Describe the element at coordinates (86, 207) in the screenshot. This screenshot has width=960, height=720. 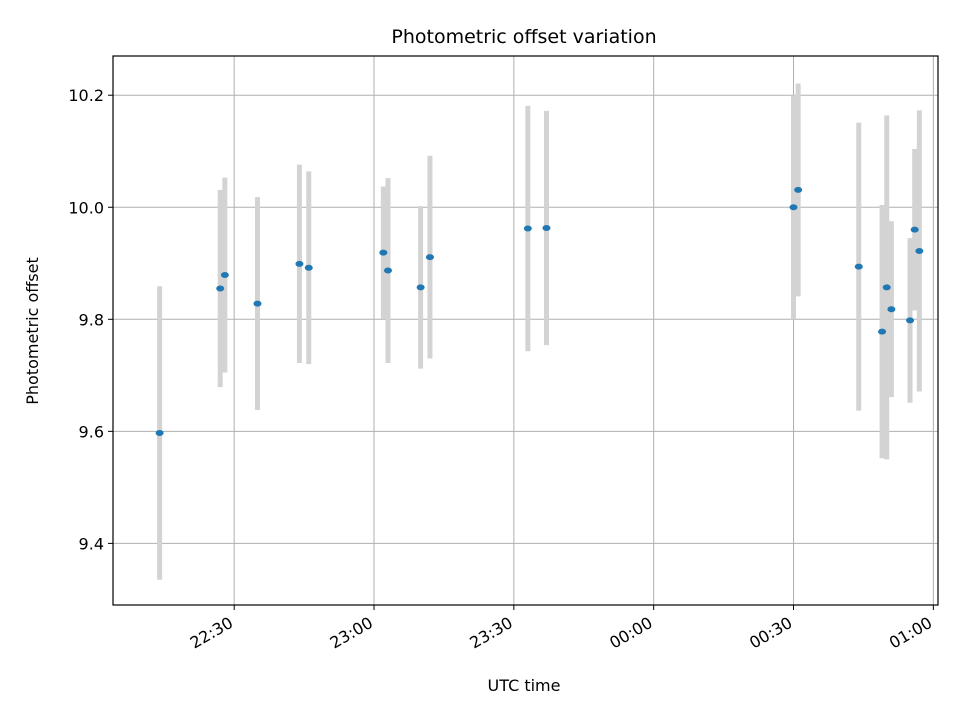
I see `y-tick-label: 10.0` at that location.